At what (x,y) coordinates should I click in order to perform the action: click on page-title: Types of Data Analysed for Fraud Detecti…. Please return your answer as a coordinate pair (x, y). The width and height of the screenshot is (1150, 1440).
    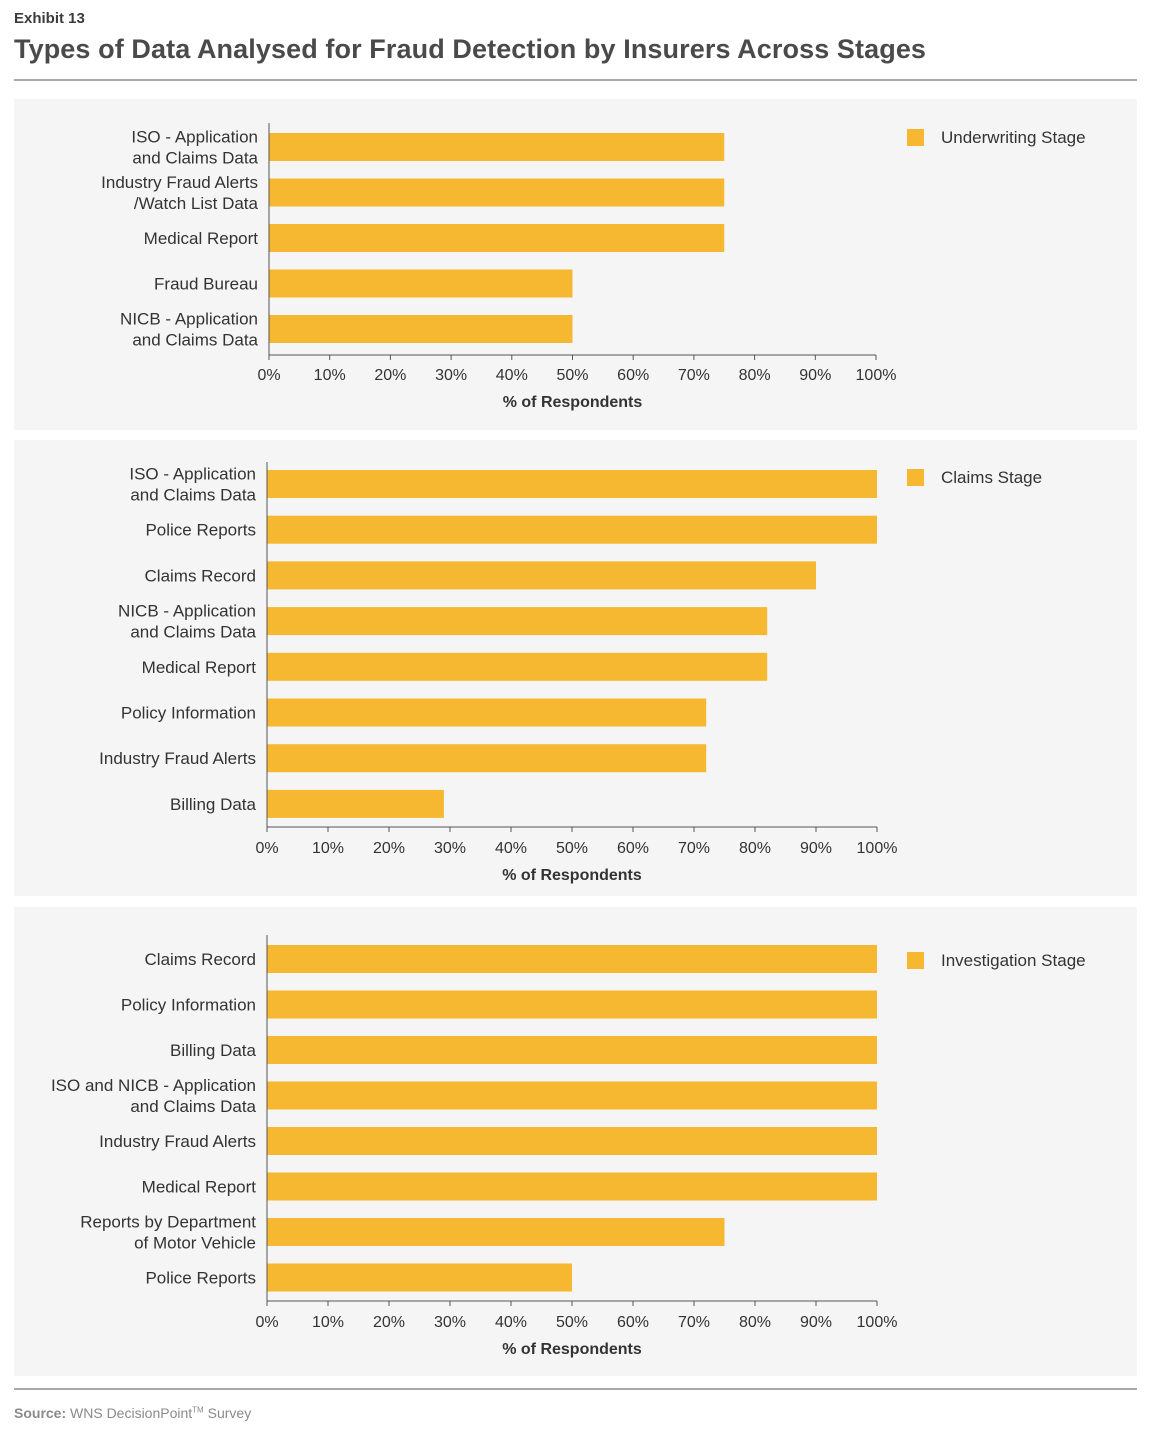
    Looking at the image, I should click on (470, 49).